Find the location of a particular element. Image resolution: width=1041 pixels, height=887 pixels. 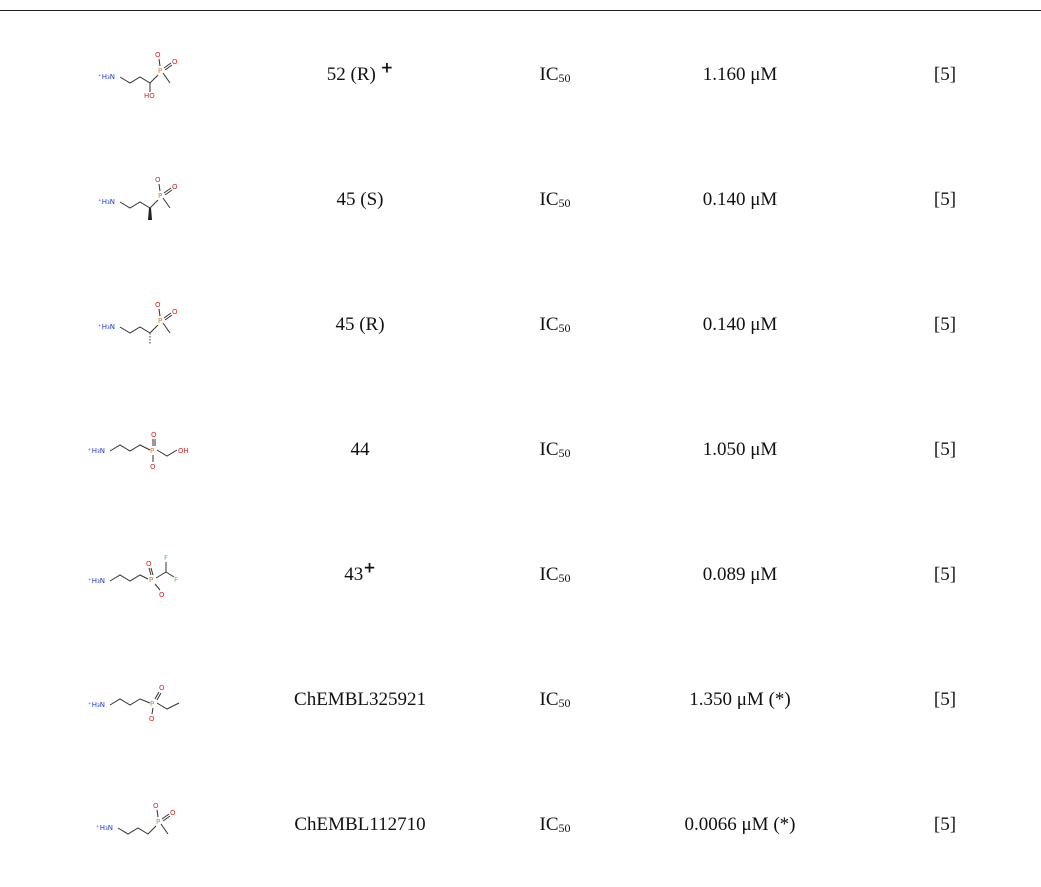

activity-value: 1.160 μM is located at coordinates (740, 74).